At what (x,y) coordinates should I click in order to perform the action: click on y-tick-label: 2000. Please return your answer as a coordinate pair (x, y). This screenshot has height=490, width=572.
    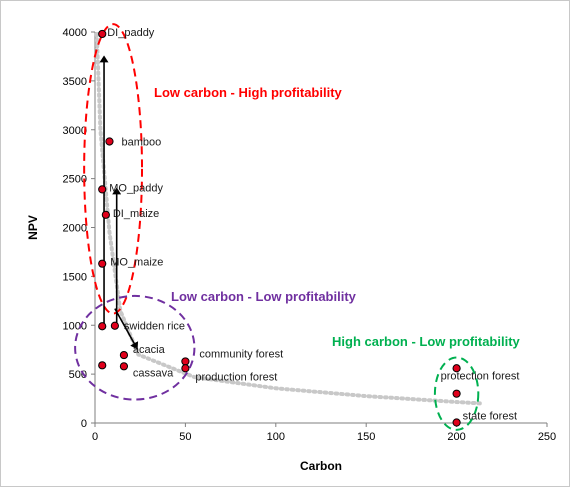
    Looking at the image, I should click on (75, 229).